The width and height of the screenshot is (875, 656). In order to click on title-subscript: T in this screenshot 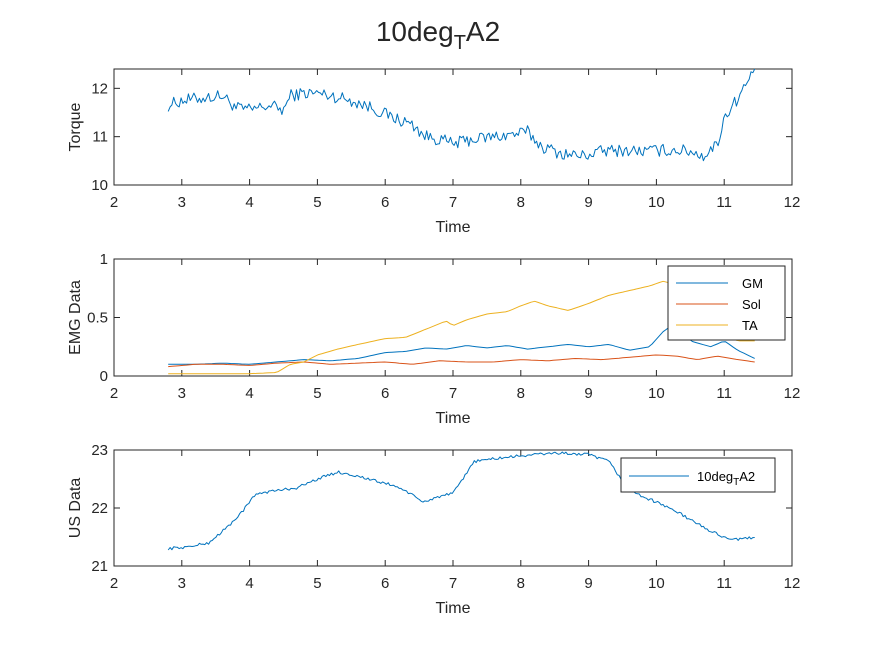, I will do `click(460, 43)`.